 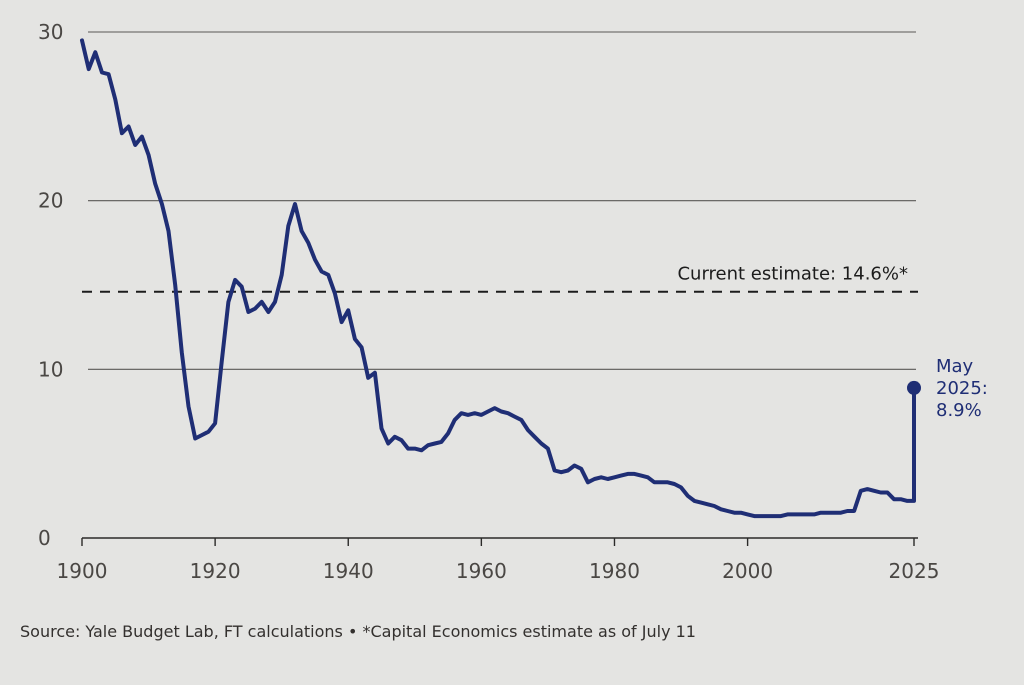 What do you see at coordinates (215, 571) in the screenshot?
I see `x-tick-label: 1920` at bounding box center [215, 571].